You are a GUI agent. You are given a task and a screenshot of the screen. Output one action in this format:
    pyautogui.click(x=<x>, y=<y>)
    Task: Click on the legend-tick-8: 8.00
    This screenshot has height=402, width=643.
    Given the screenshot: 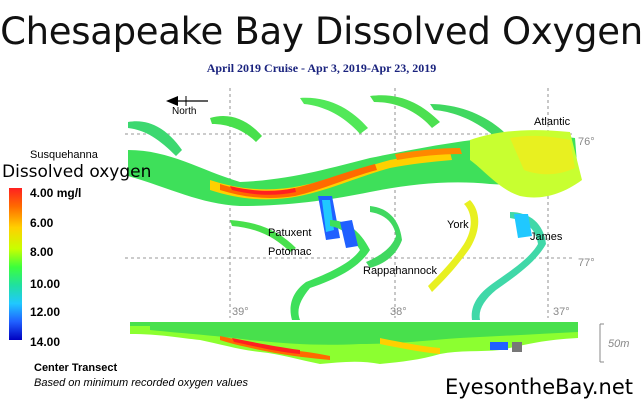 What is the action you would take?
    pyautogui.click(x=42, y=252)
    